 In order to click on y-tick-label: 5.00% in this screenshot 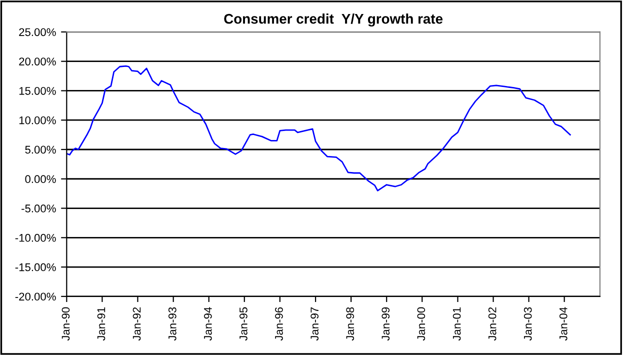, I will do `click(40, 150)`.